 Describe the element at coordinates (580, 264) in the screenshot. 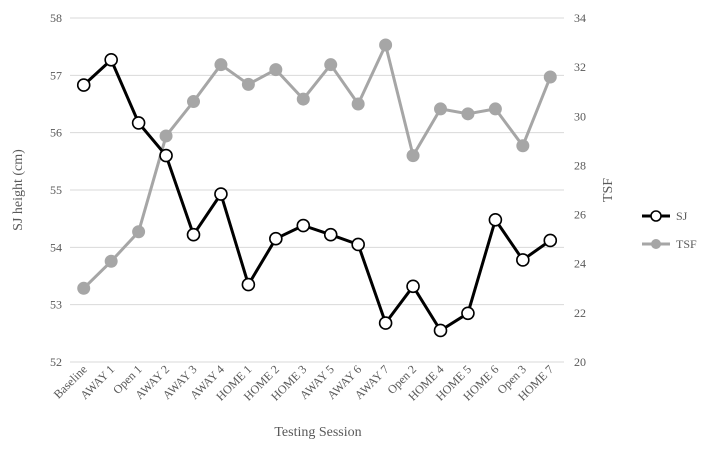

I see `right-tick-label: 24` at that location.